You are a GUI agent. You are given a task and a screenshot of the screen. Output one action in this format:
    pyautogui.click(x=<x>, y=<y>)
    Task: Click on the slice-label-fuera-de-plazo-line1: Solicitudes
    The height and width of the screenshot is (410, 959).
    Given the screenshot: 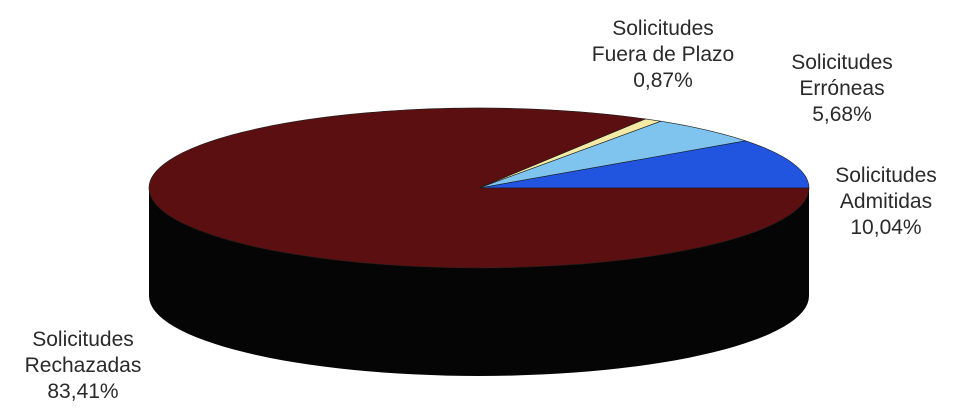 What is the action you would take?
    pyautogui.click(x=663, y=28)
    